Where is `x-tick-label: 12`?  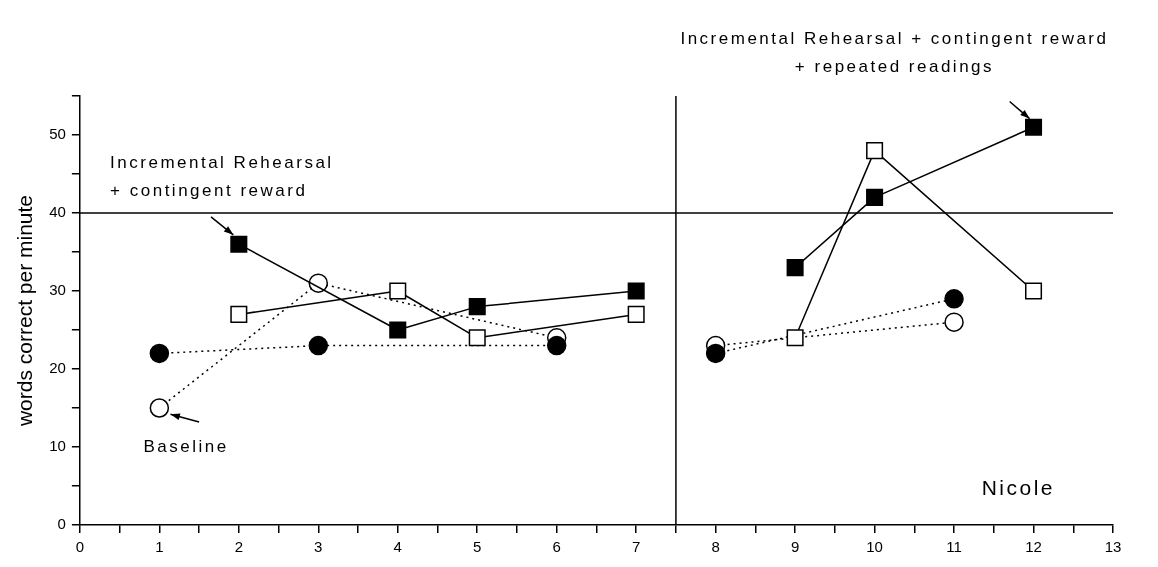 x-tick-label: 12 is located at coordinates (1033, 547).